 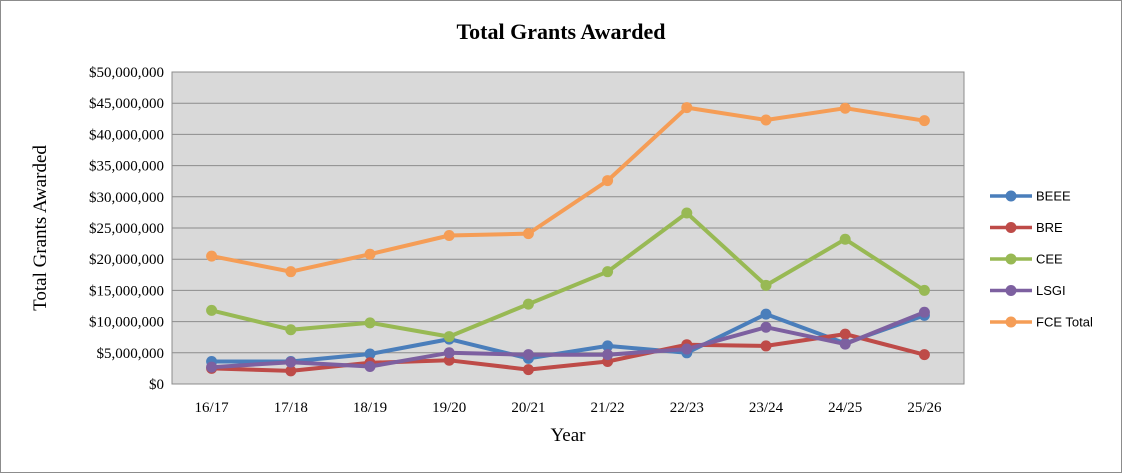 I want to click on x-tick-label: 16/17, so click(x=212, y=408).